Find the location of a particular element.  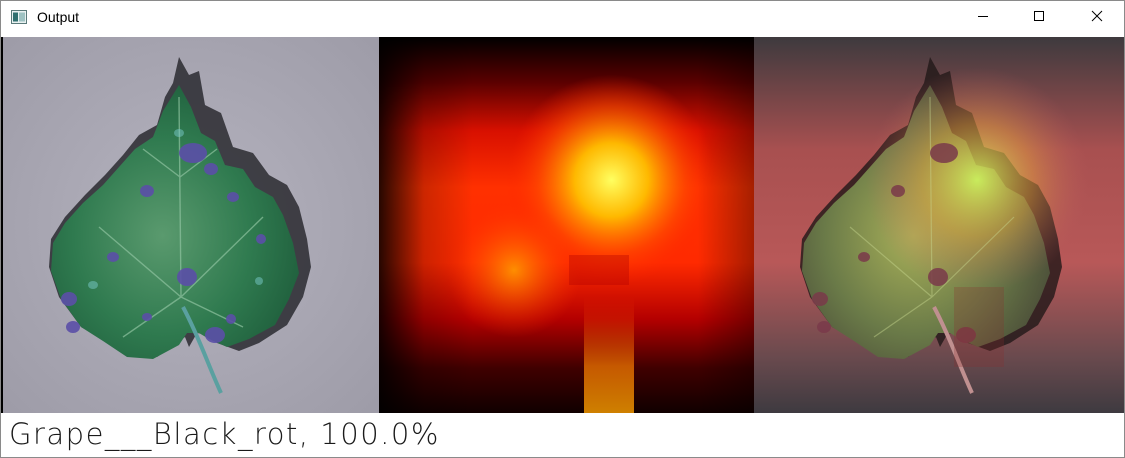

close-icon is located at coordinates (1097, 18).